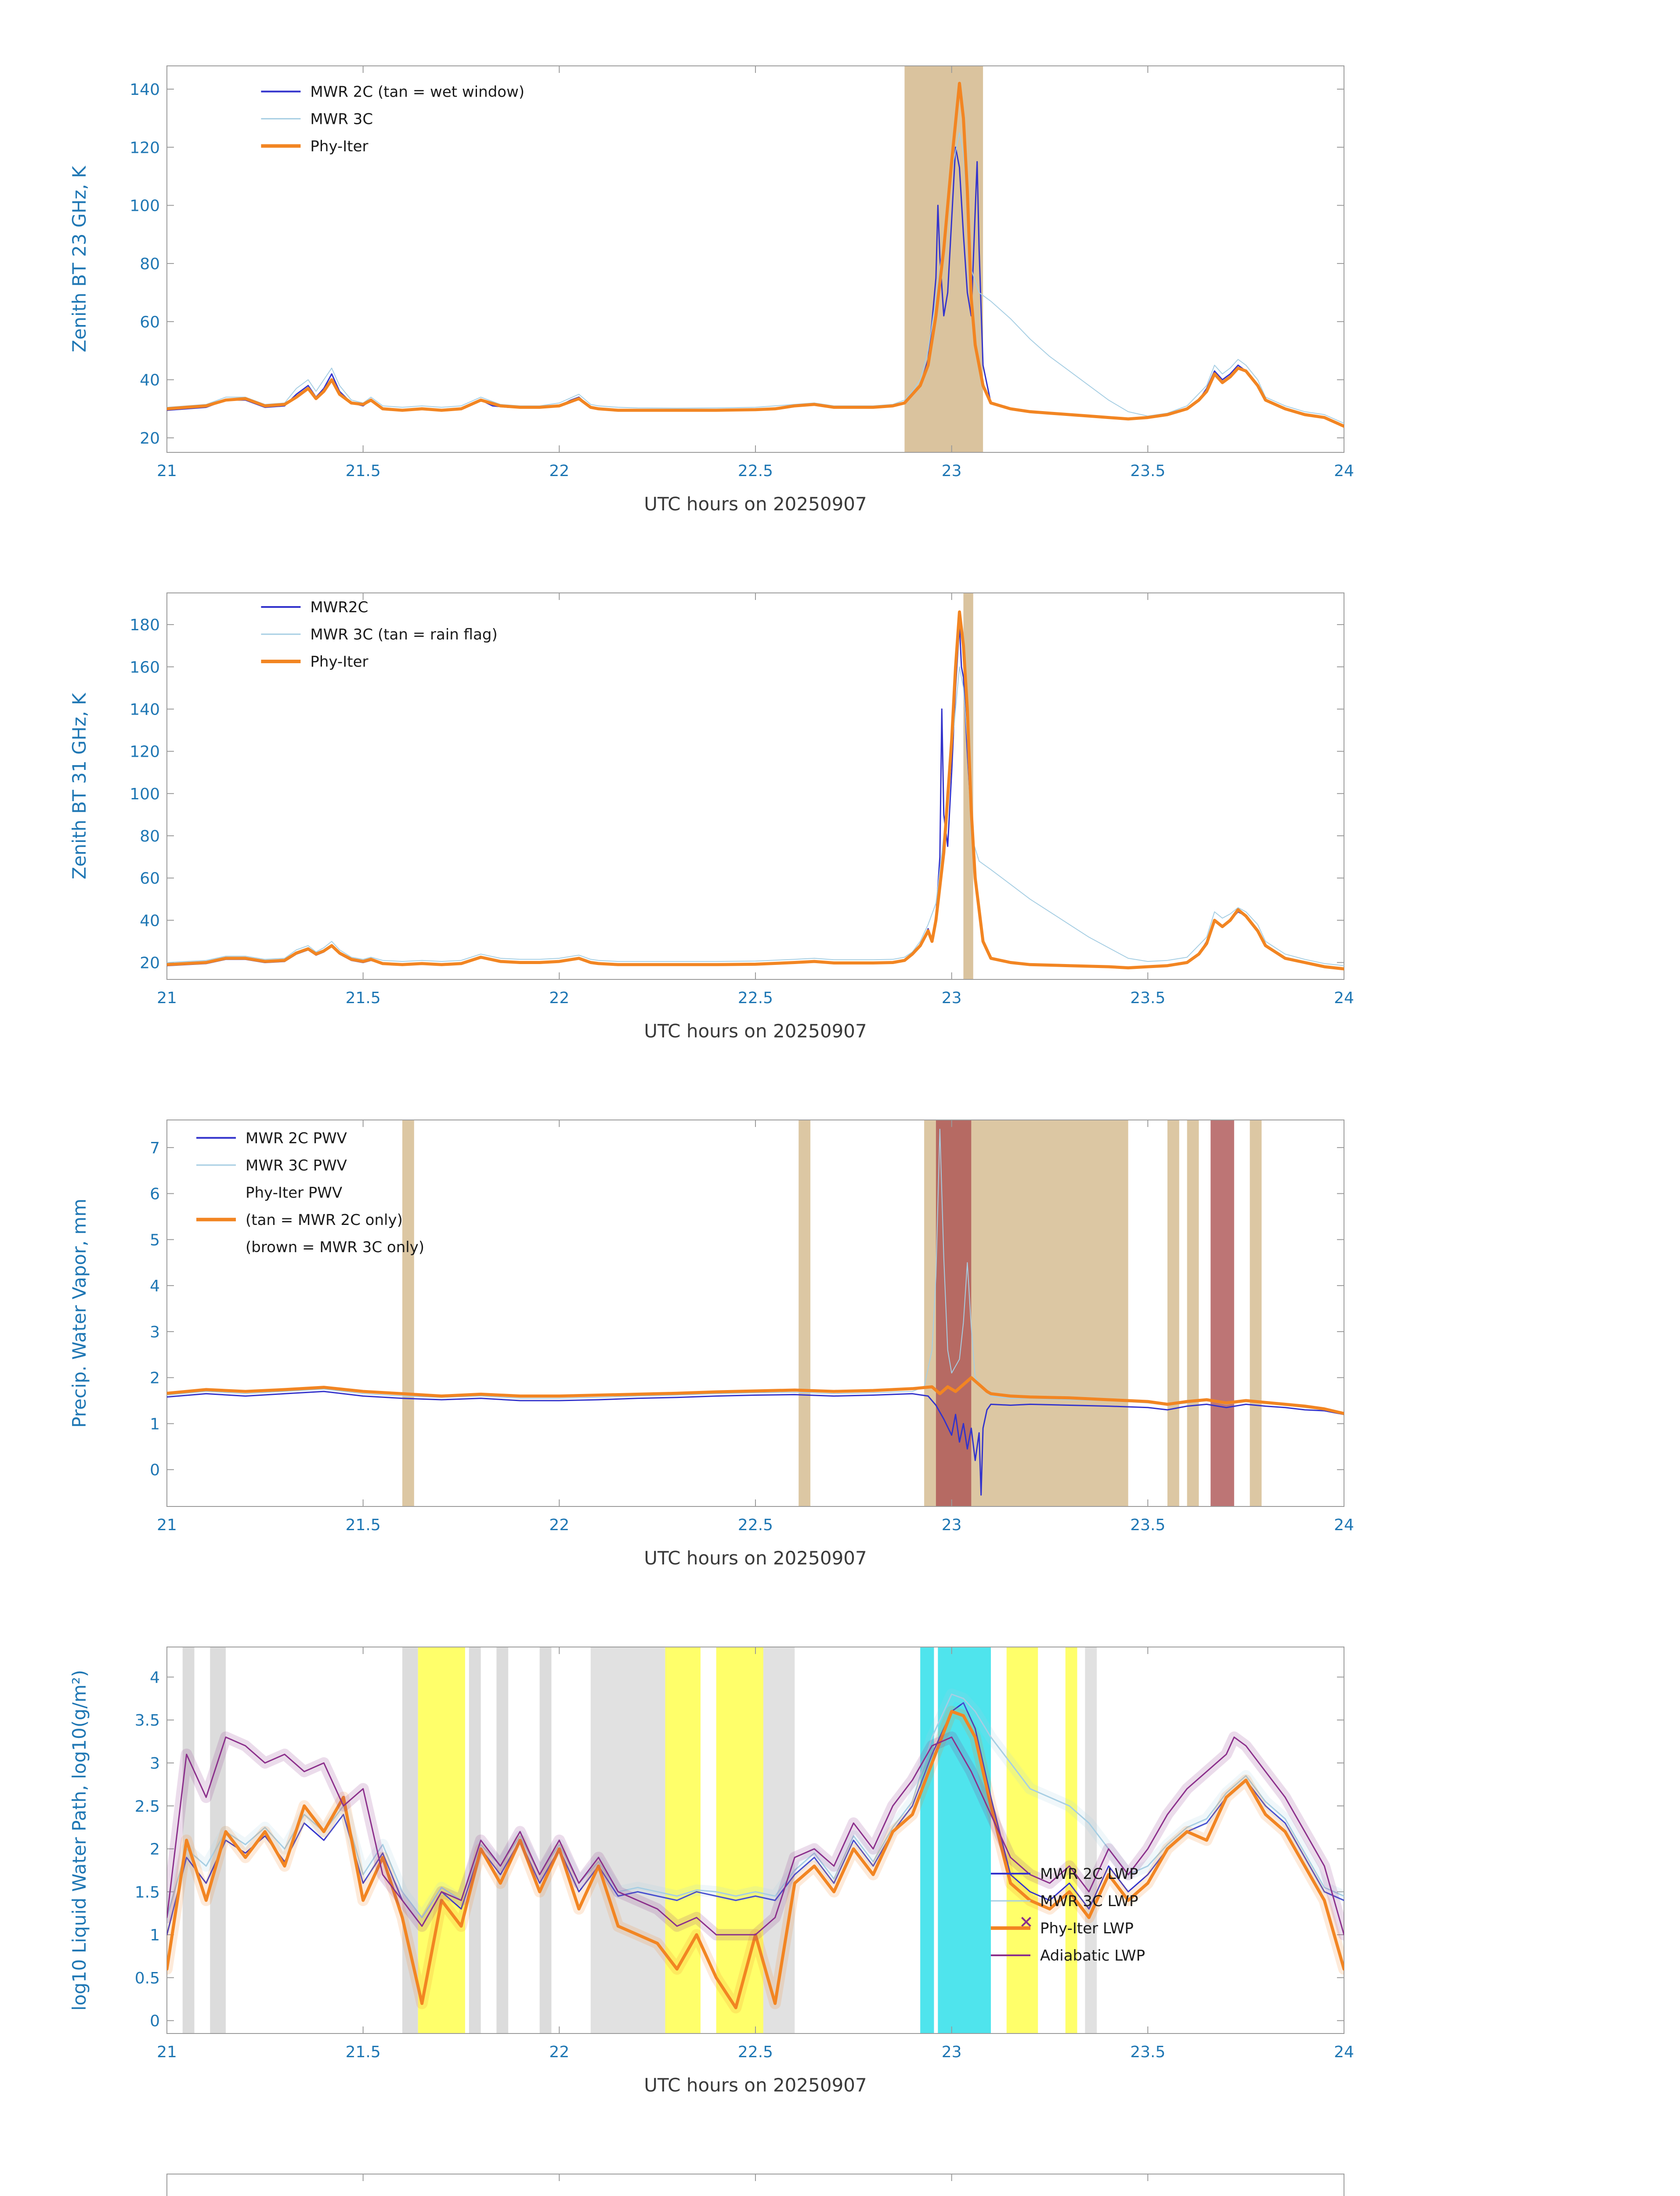 The width and height of the screenshot is (1680, 2196). What do you see at coordinates (155, 1678) in the screenshot?
I see `y-tick-label: 4` at bounding box center [155, 1678].